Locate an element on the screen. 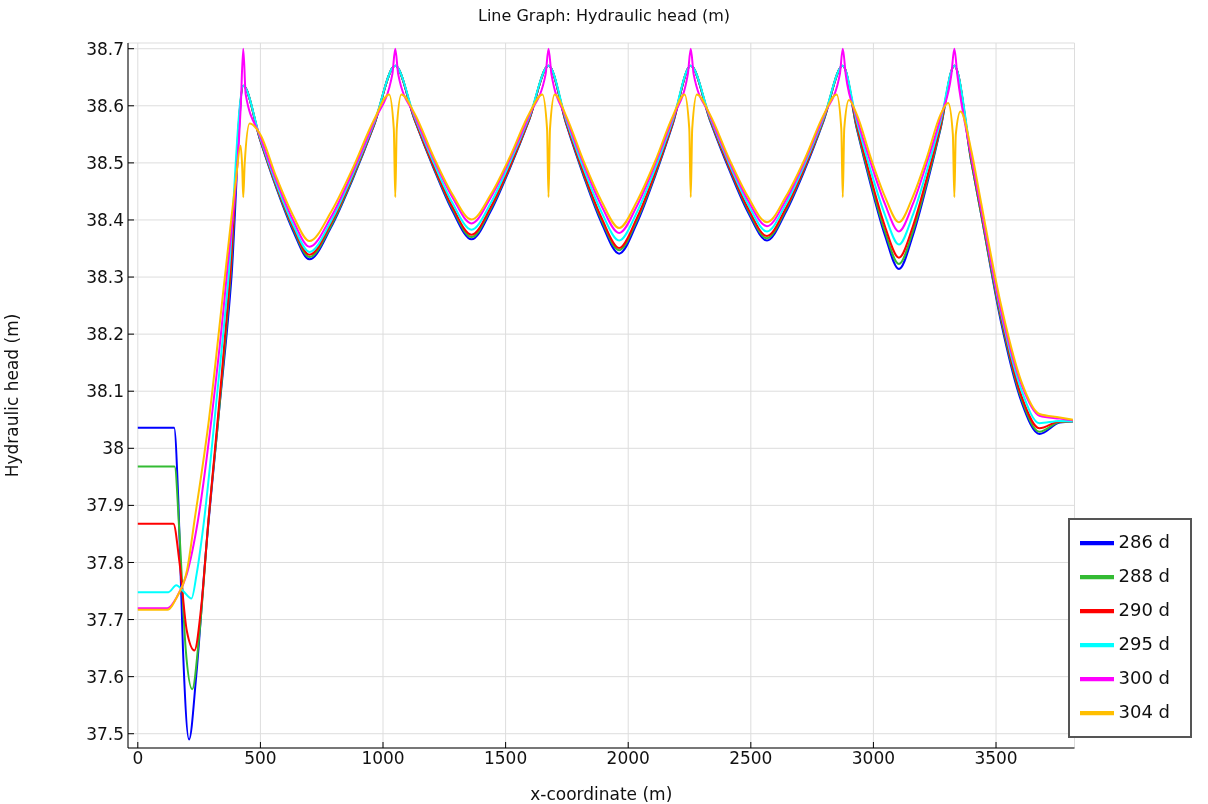  x-tick-label: 1000 is located at coordinates (383, 758).